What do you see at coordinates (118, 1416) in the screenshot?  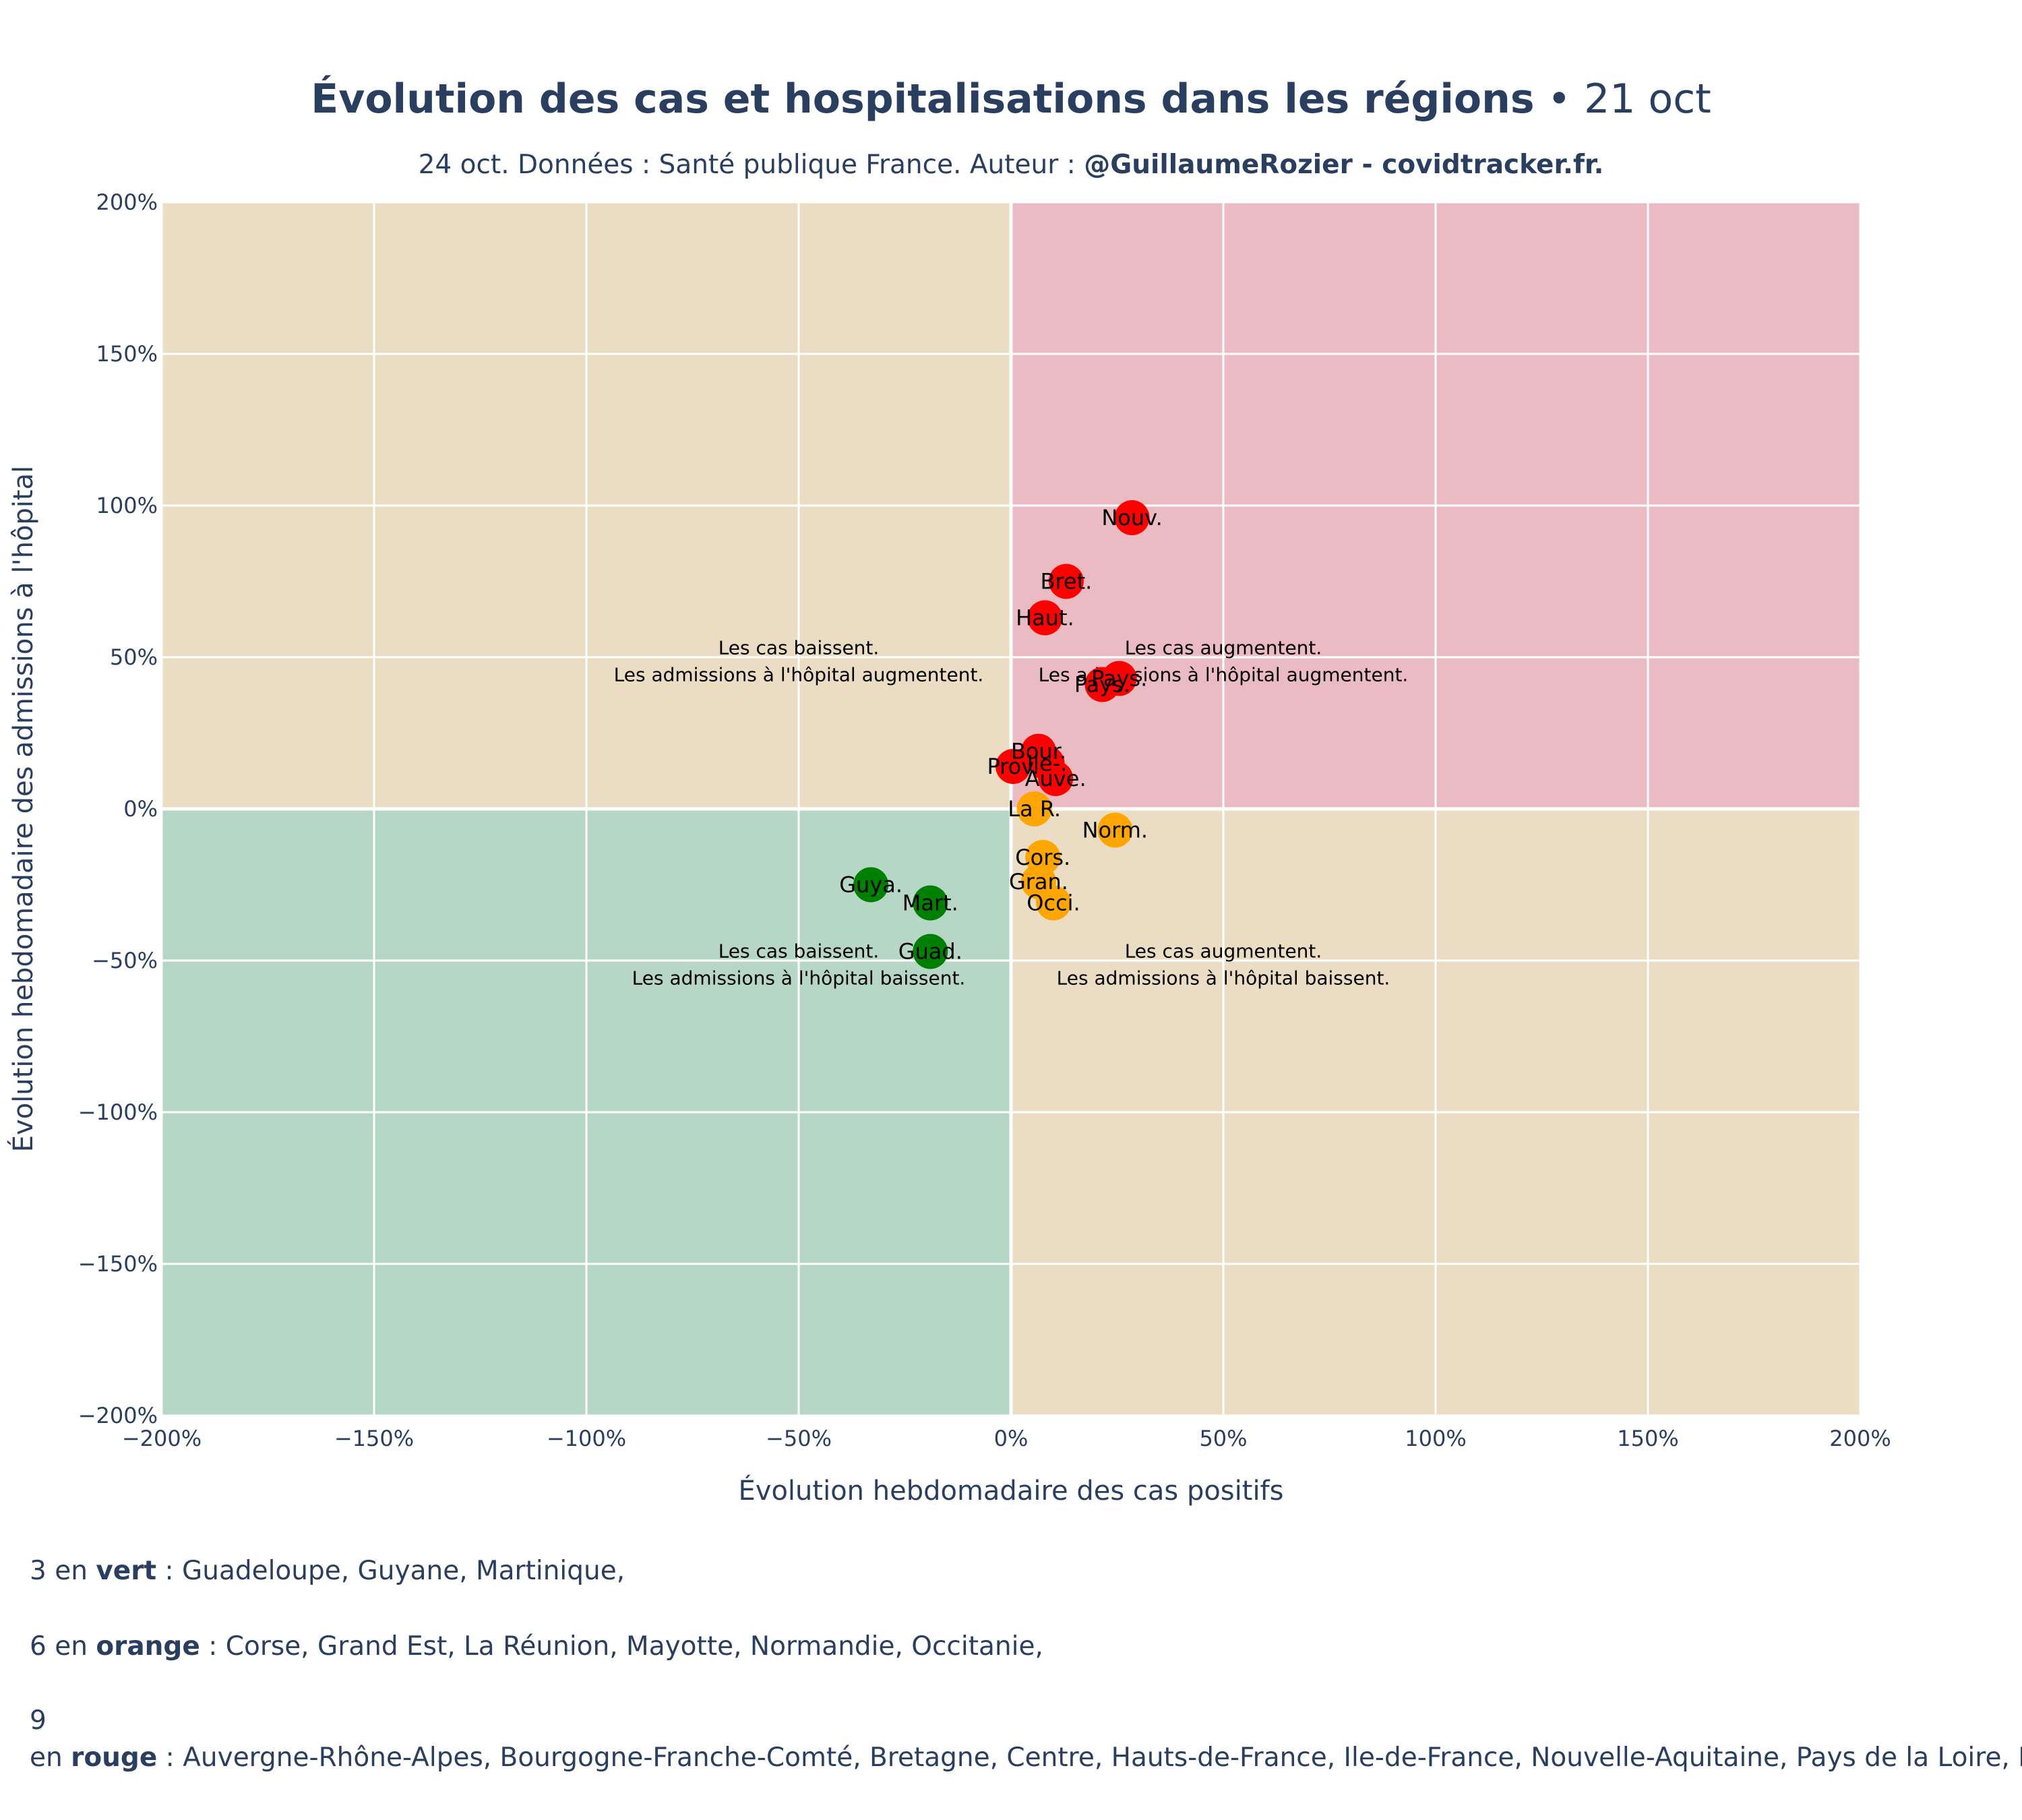 I see `y-tick-label: −200%` at bounding box center [118, 1416].